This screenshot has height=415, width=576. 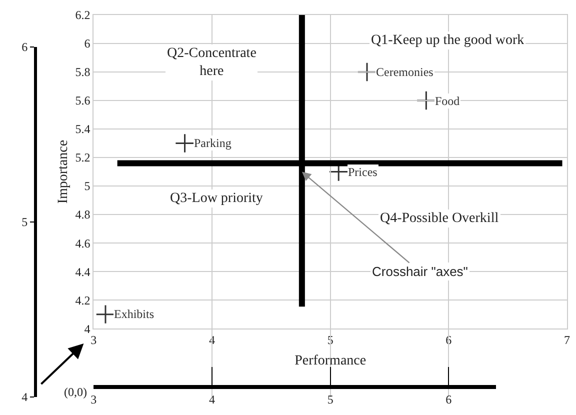 What do you see at coordinates (82, 72) in the screenshot?
I see `y-tick-label: 5.8` at bounding box center [82, 72].